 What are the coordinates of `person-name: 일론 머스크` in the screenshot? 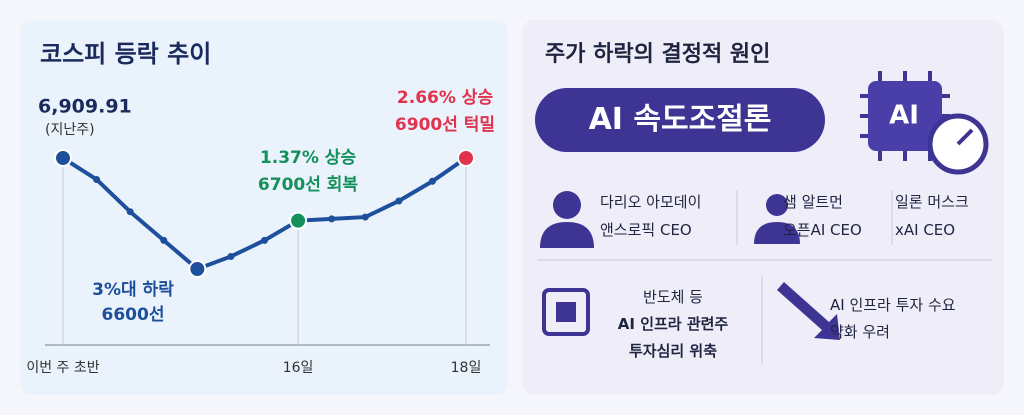 It's located at (932, 202).